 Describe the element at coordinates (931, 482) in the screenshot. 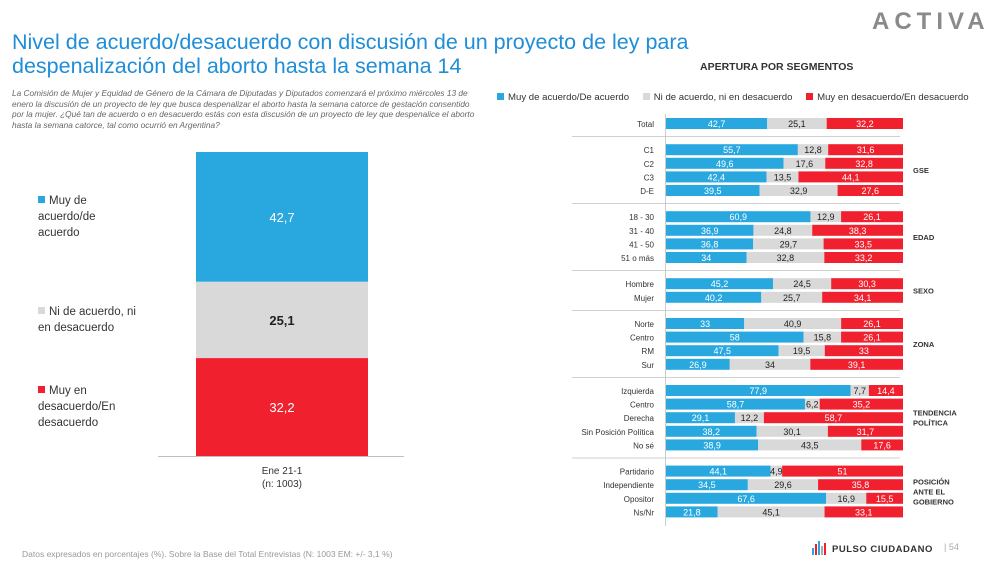

I see `segment-group-label: POSICIÓN` at that location.